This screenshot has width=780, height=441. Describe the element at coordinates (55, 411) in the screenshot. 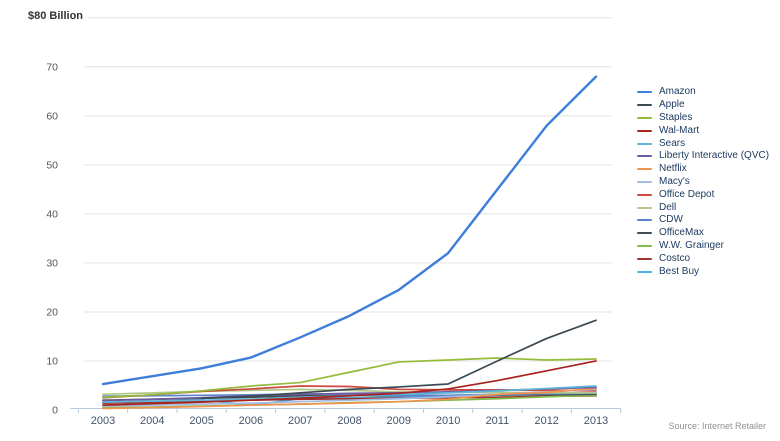

I see `y-tick-label-0: 0` at that location.